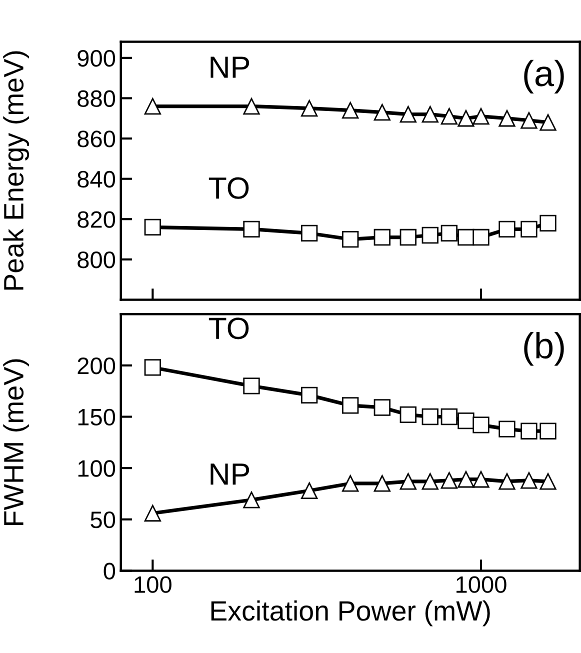  Describe the element at coordinates (103, 519) in the screenshot. I see `y-tick-label: 50` at that location.